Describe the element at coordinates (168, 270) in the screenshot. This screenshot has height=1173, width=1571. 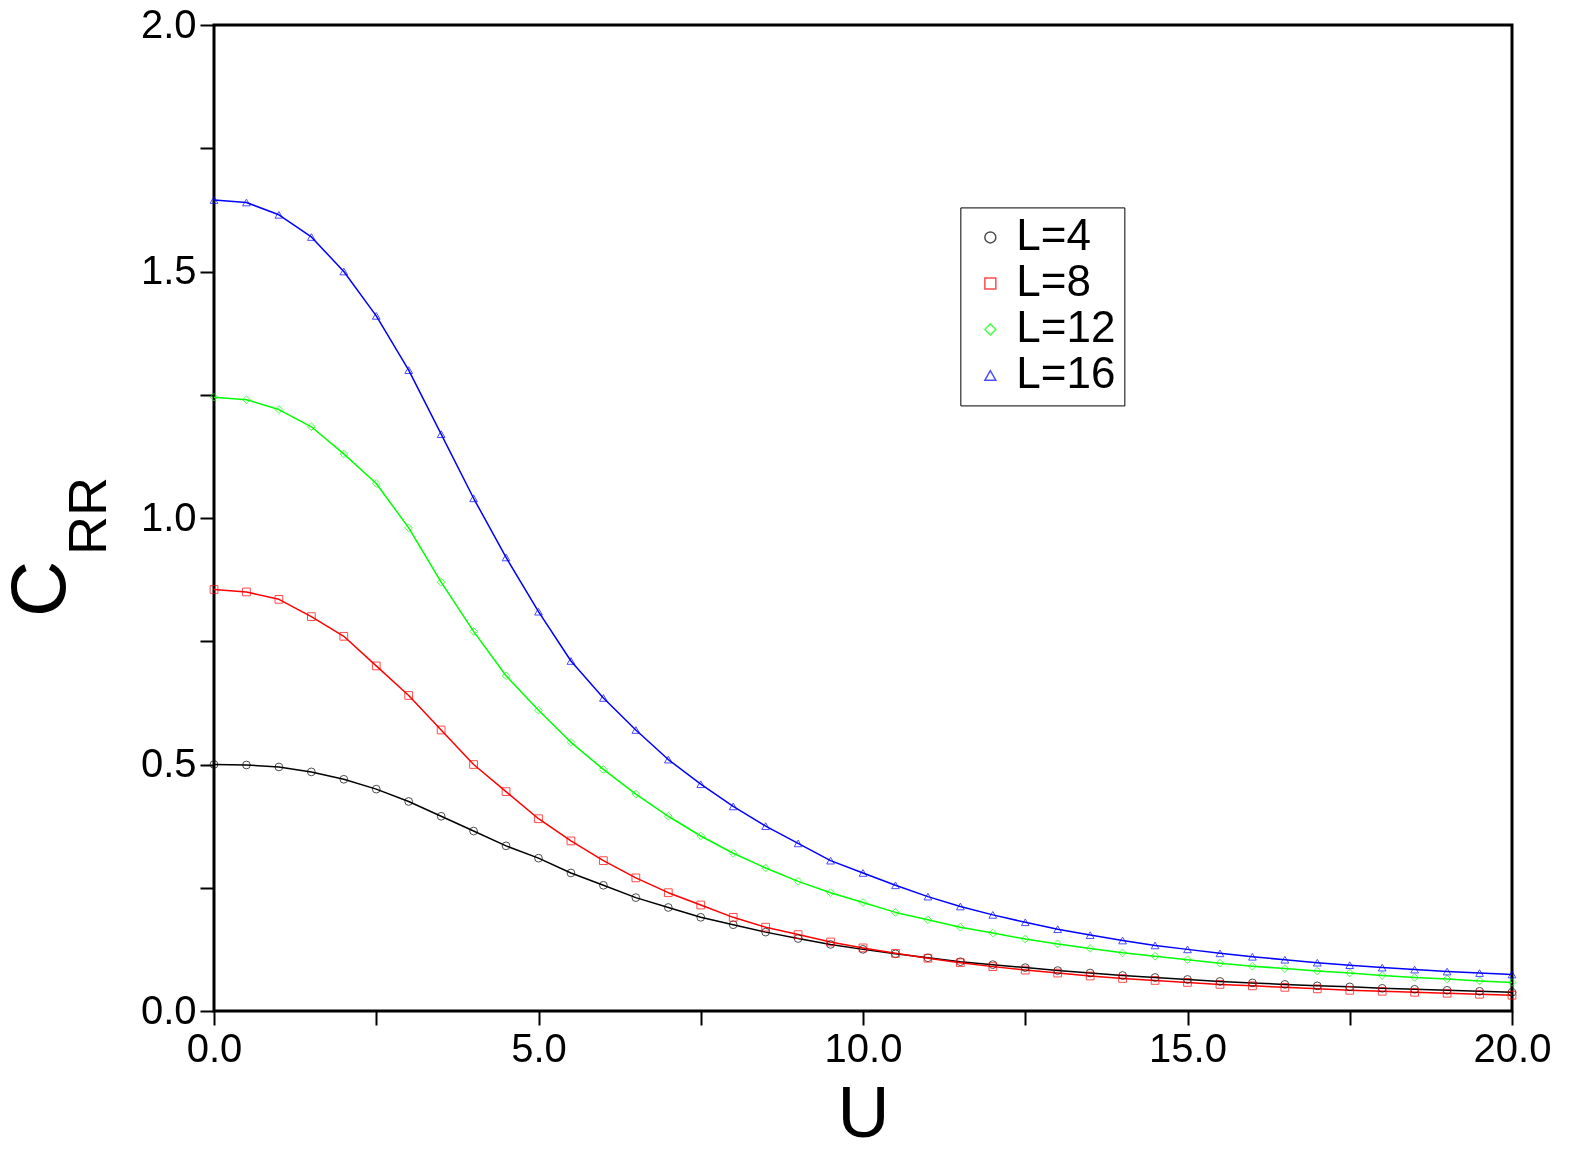
I see `y-tick-label: 1.5` at that location.